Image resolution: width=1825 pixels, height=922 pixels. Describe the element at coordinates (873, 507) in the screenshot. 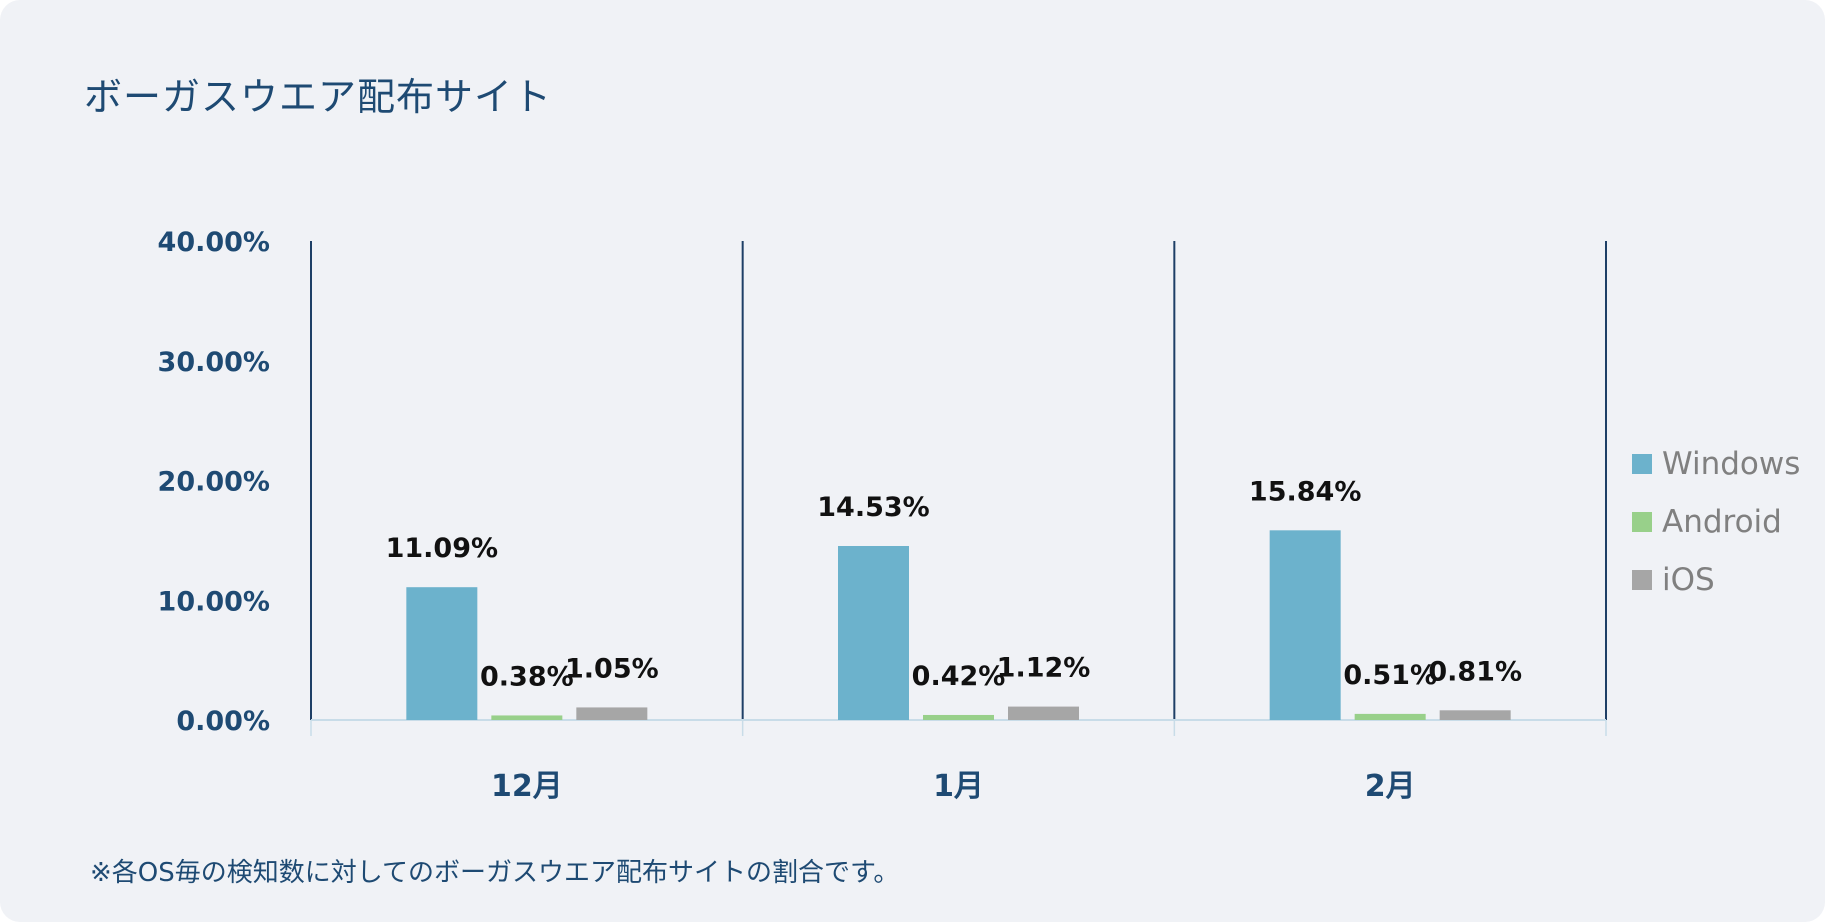

I see `data-label-windows: 14.53%` at that location.